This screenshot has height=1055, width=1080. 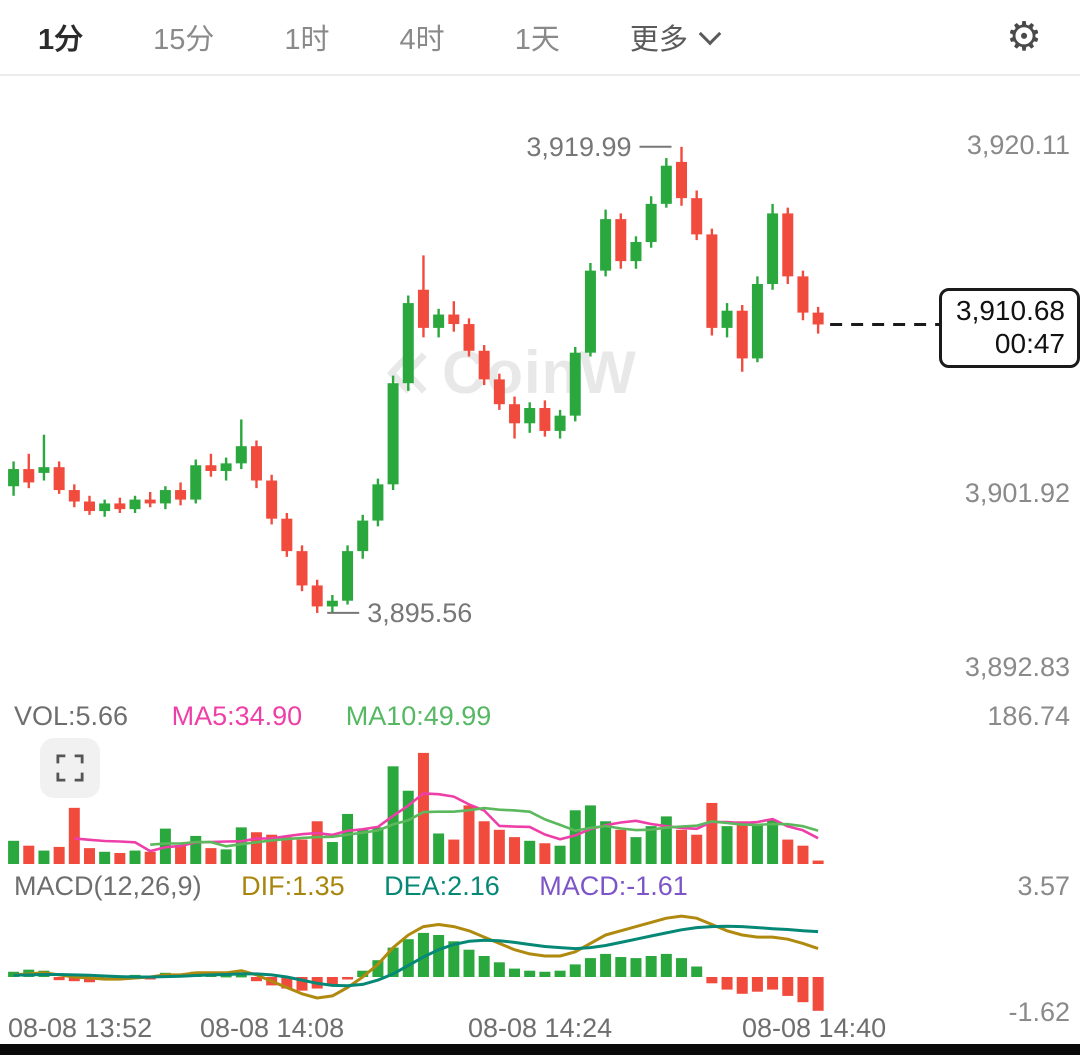 What do you see at coordinates (540, 1028) in the screenshot?
I see `time-label-3: 08-08 14:24` at bounding box center [540, 1028].